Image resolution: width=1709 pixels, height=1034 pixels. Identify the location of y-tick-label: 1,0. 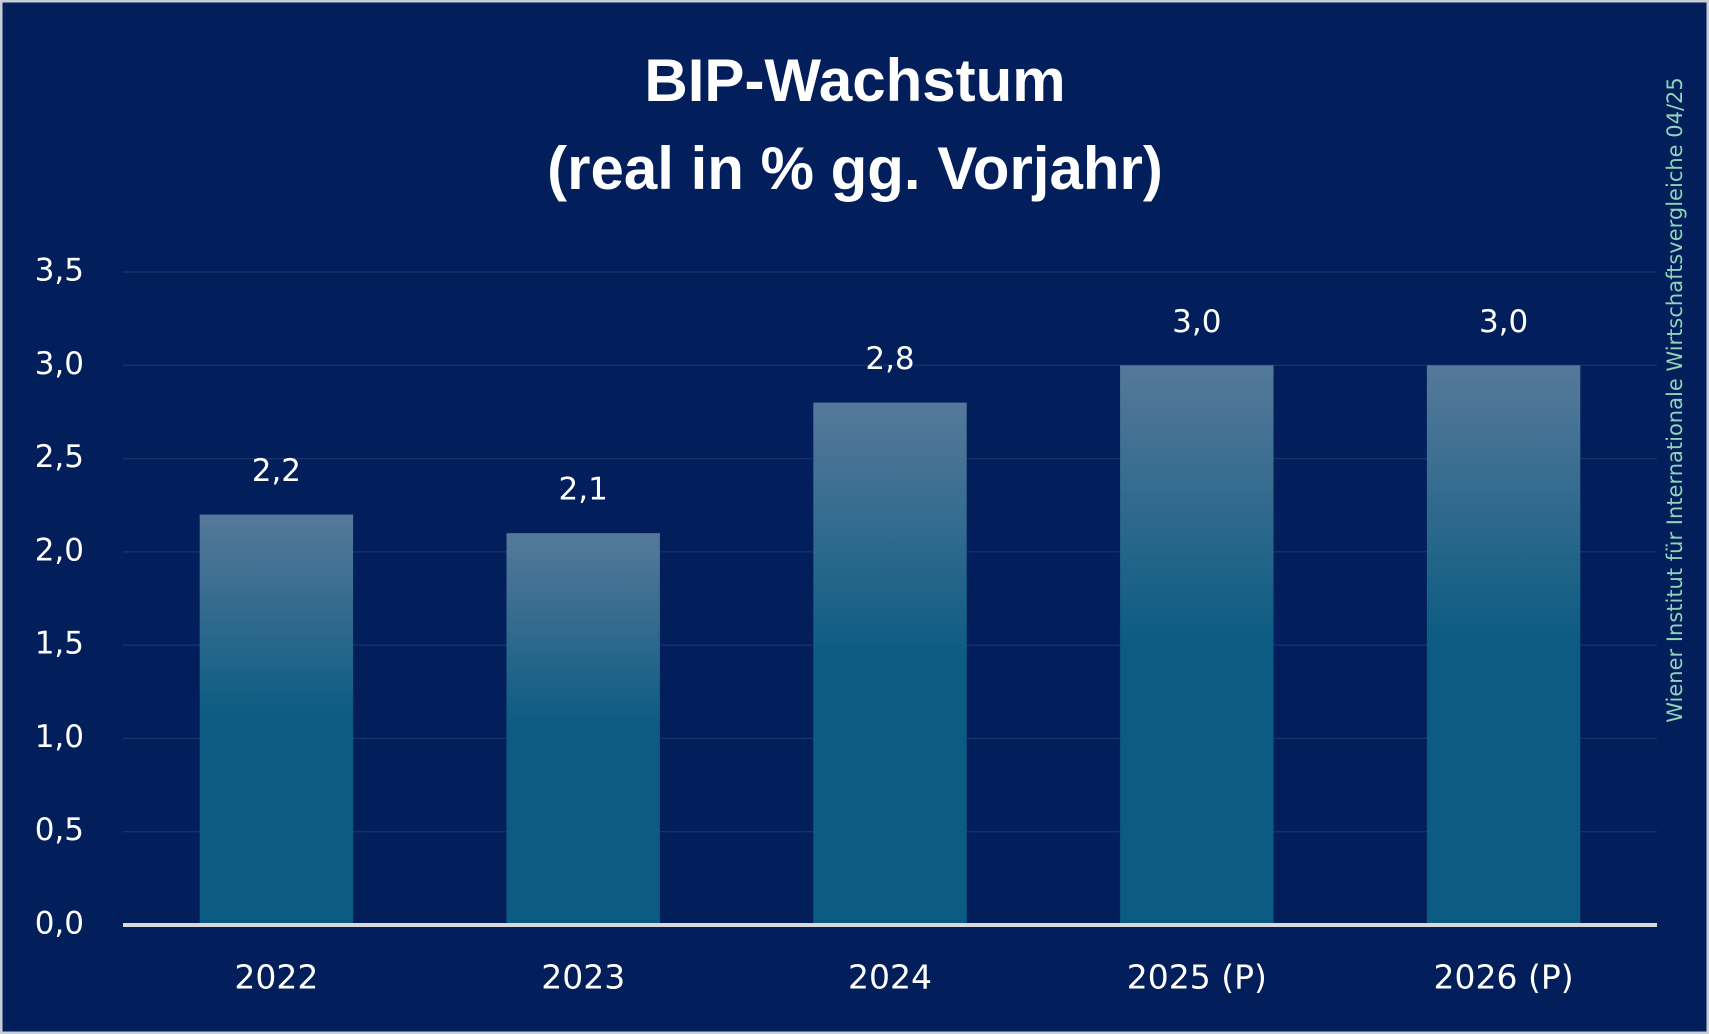
(59, 737).